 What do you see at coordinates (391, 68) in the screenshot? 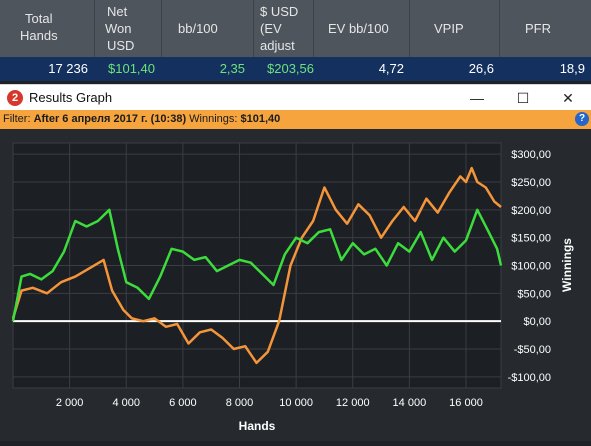
I see `value-ev-bb100: 4,72` at bounding box center [391, 68].